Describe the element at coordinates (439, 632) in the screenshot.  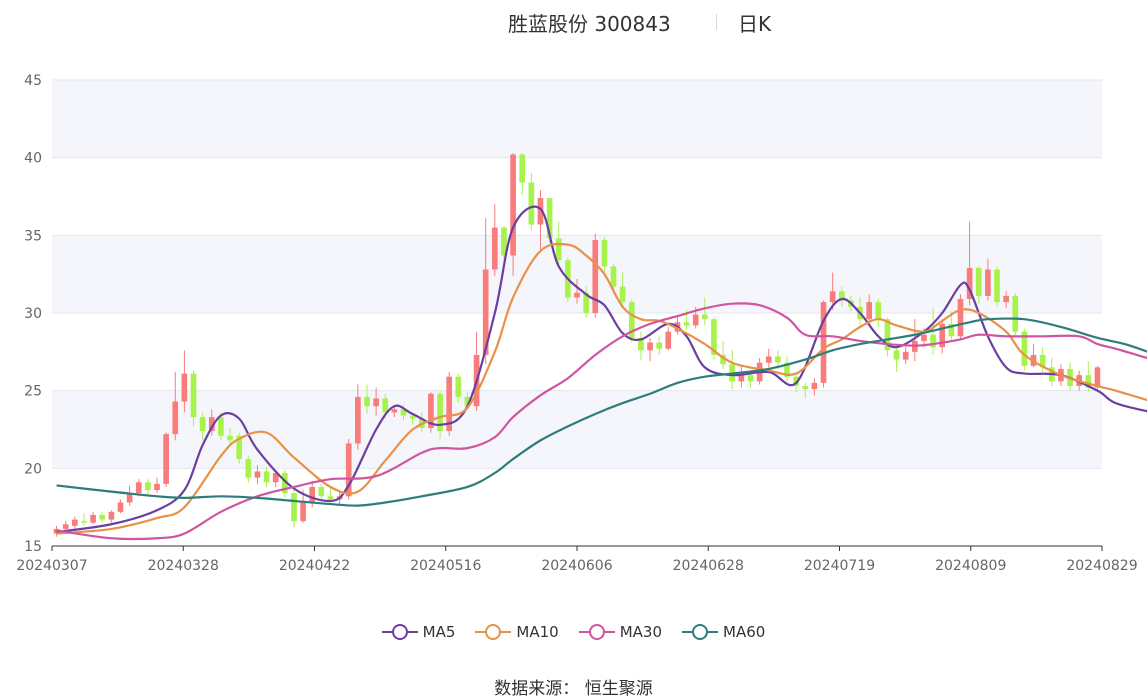
I see `legend-label: MA5` at that location.